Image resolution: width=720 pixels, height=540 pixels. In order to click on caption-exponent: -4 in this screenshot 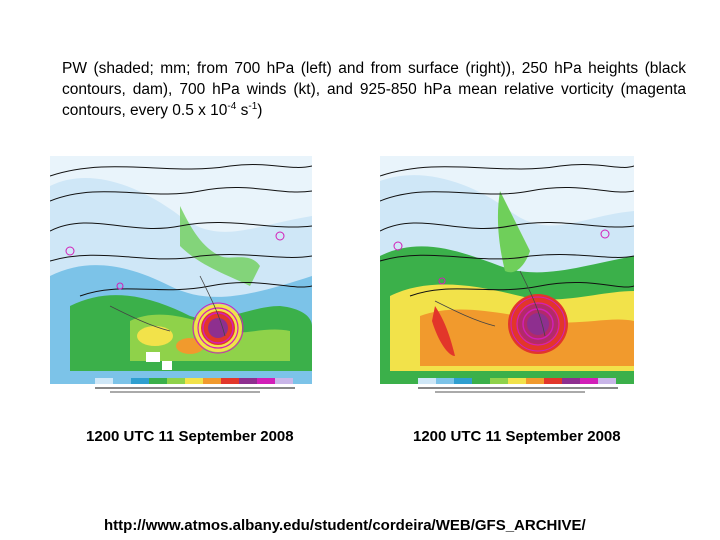, I will do `click(232, 106)`.